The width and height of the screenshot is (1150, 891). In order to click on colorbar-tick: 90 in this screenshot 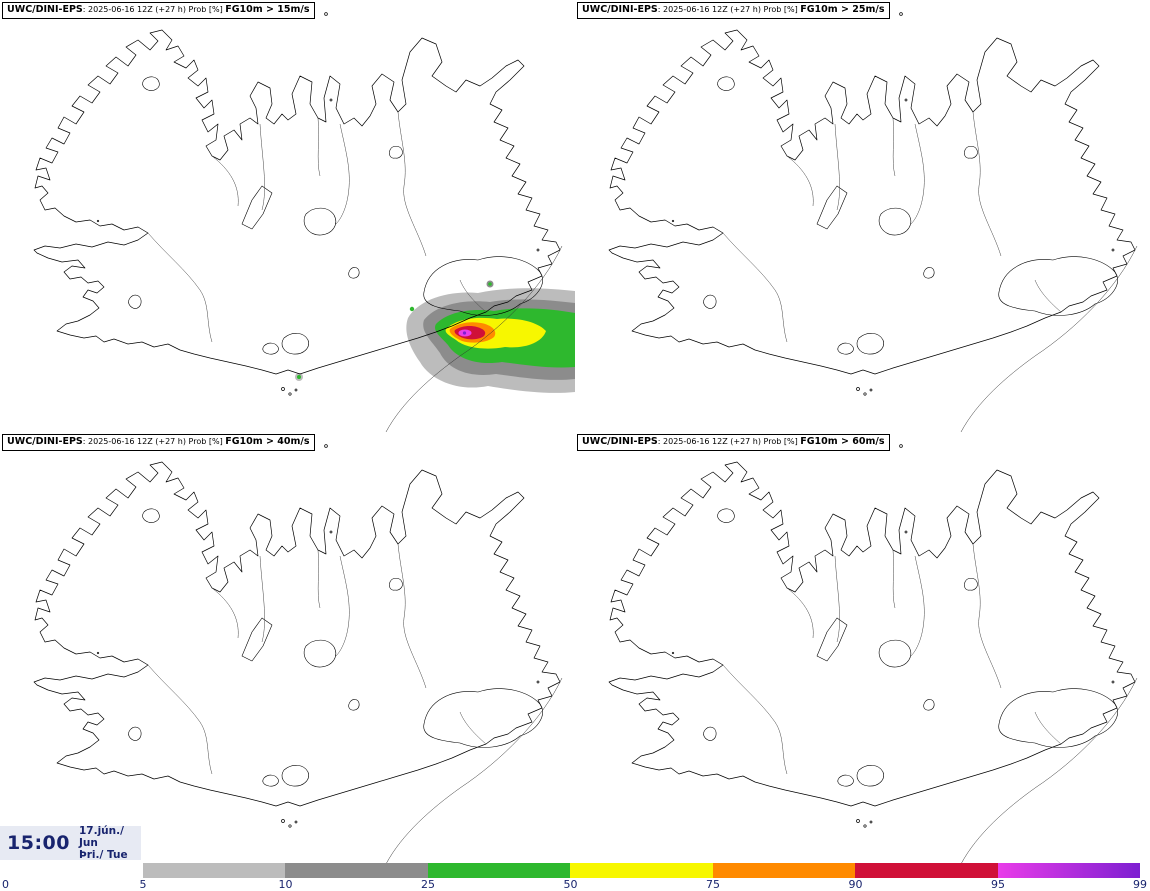, I will do `click(855, 884)`.